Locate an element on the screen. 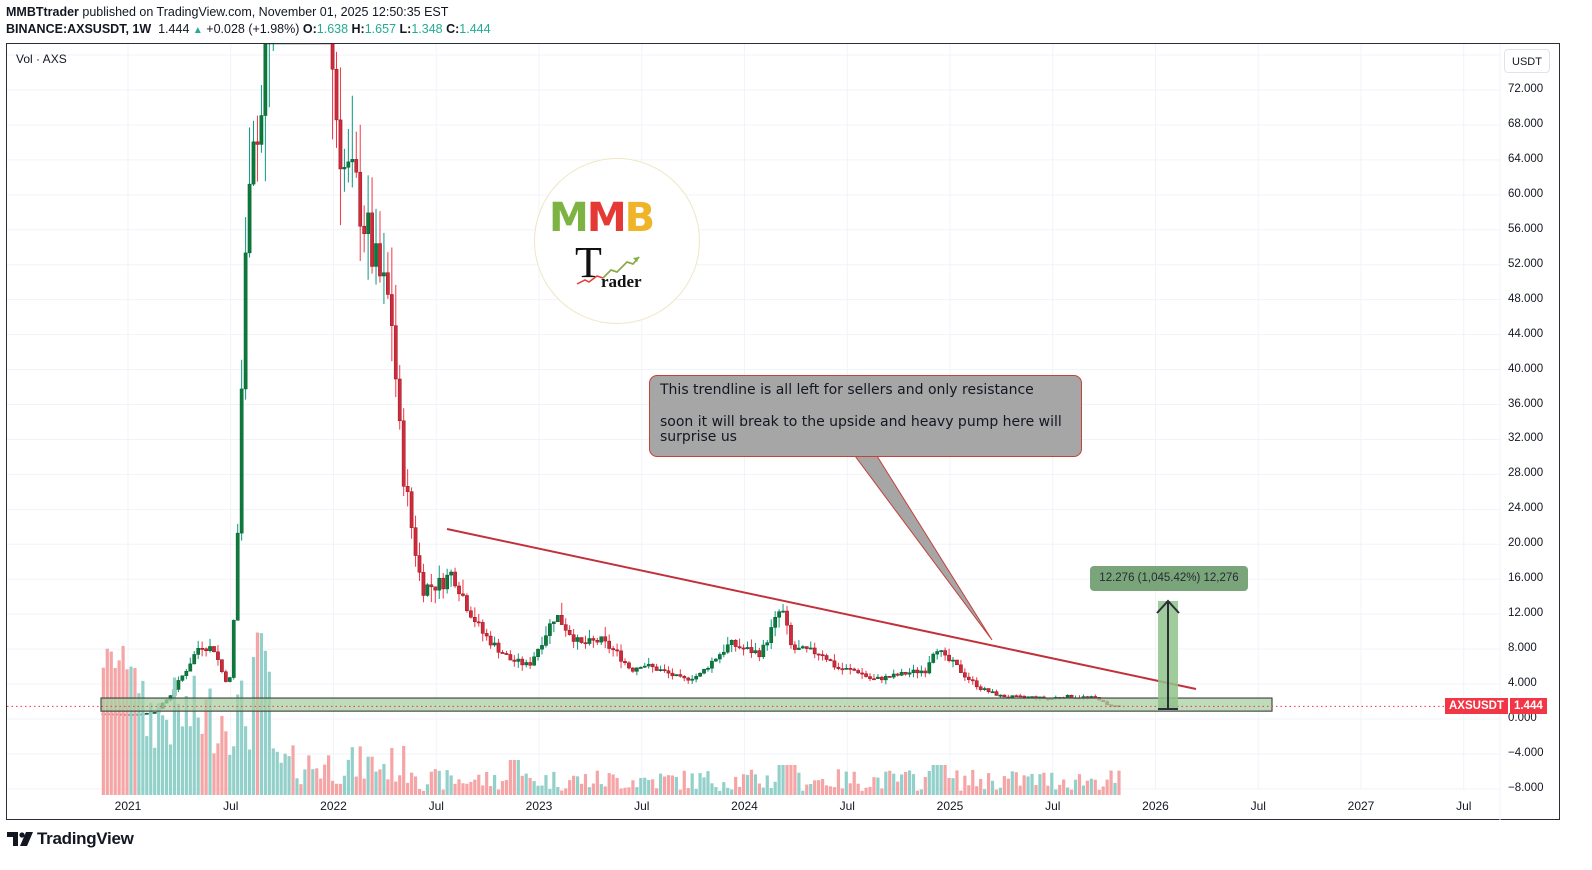  time-tick-label: 2027 is located at coordinates (1361, 806).